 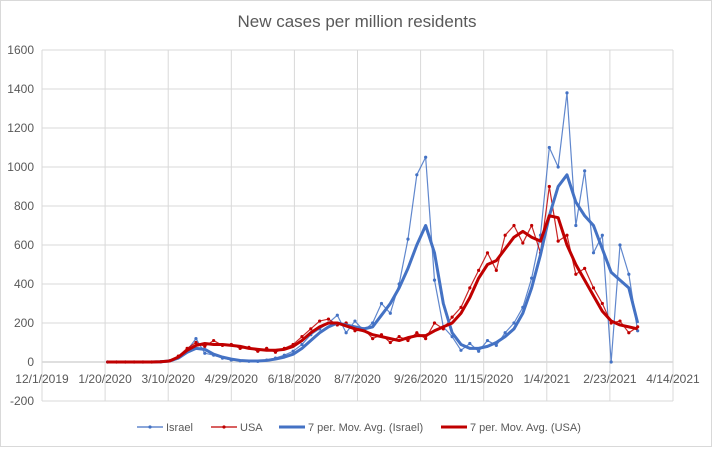 What do you see at coordinates (483, 379) in the screenshot?
I see `x-tick-label: 11/15/2020` at bounding box center [483, 379].